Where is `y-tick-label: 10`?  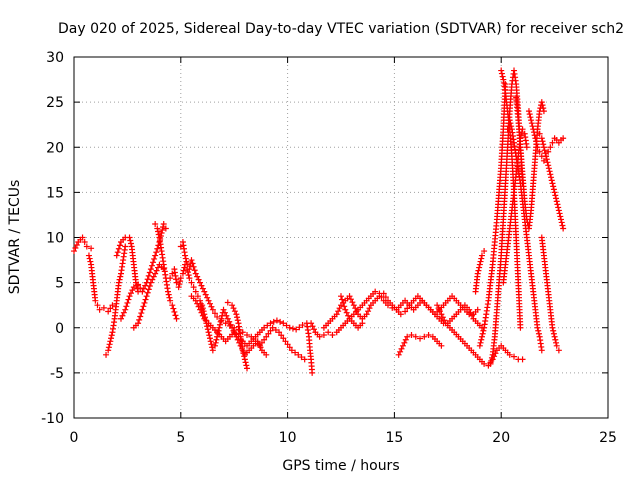
y-tick-label: 10 is located at coordinates (55, 239).